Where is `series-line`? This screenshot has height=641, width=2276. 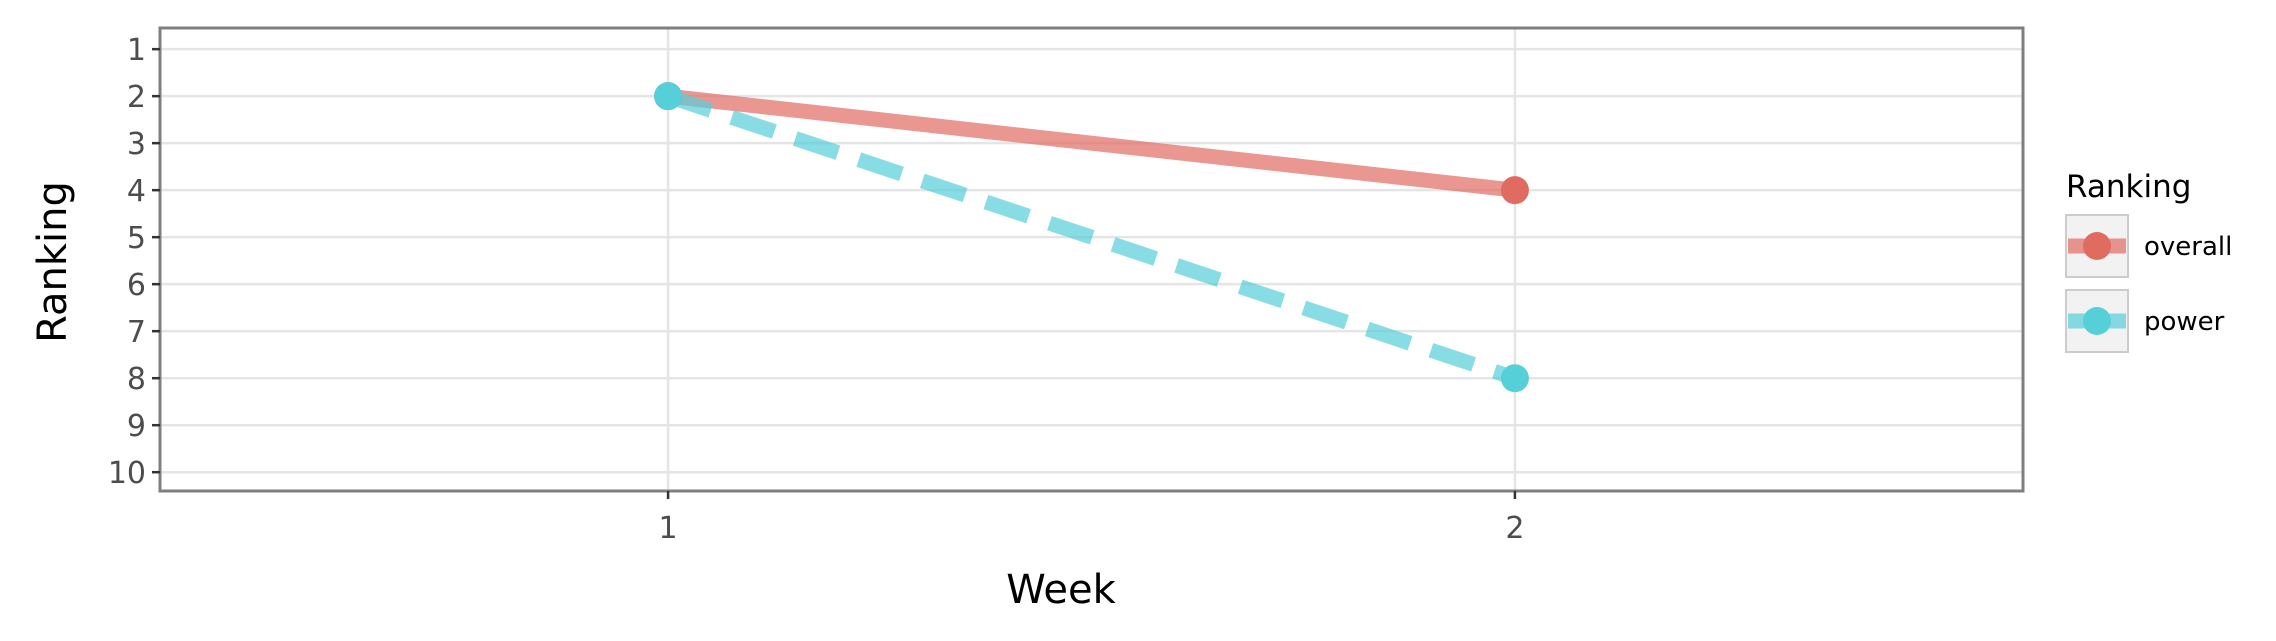
series-line is located at coordinates (1091, 143).